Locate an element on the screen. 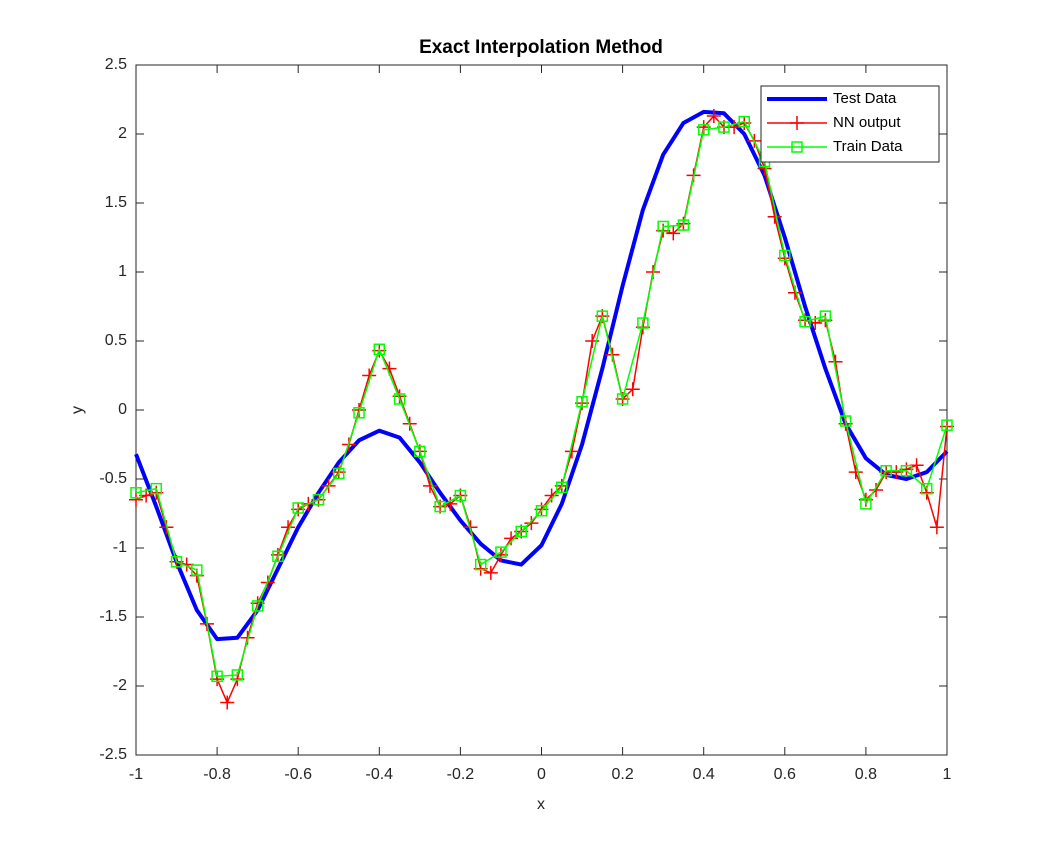 This screenshot has height=850, width=1046. x-tick-label: 0.4 is located at coordinates (704, 774).